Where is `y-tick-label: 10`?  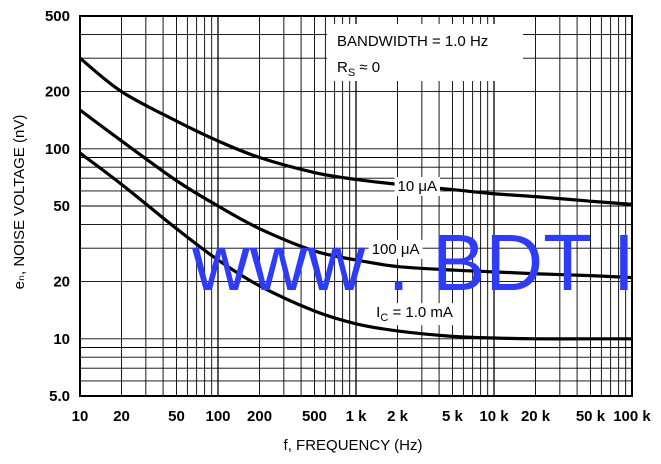
y-tick-label: 10 is located at coordinates (61, 339).